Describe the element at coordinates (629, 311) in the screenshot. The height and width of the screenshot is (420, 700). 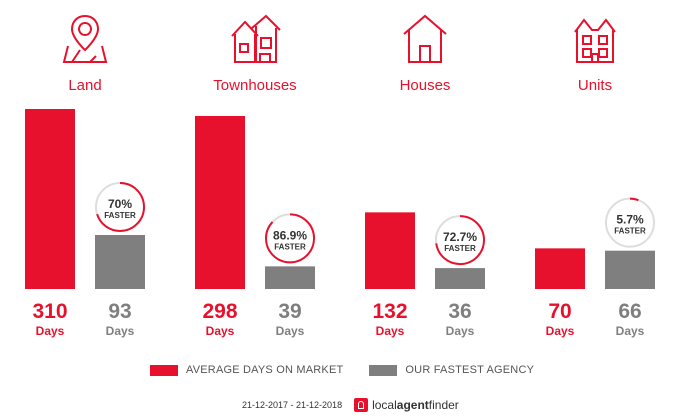
I see `value-label-fastest: 66` at that location.